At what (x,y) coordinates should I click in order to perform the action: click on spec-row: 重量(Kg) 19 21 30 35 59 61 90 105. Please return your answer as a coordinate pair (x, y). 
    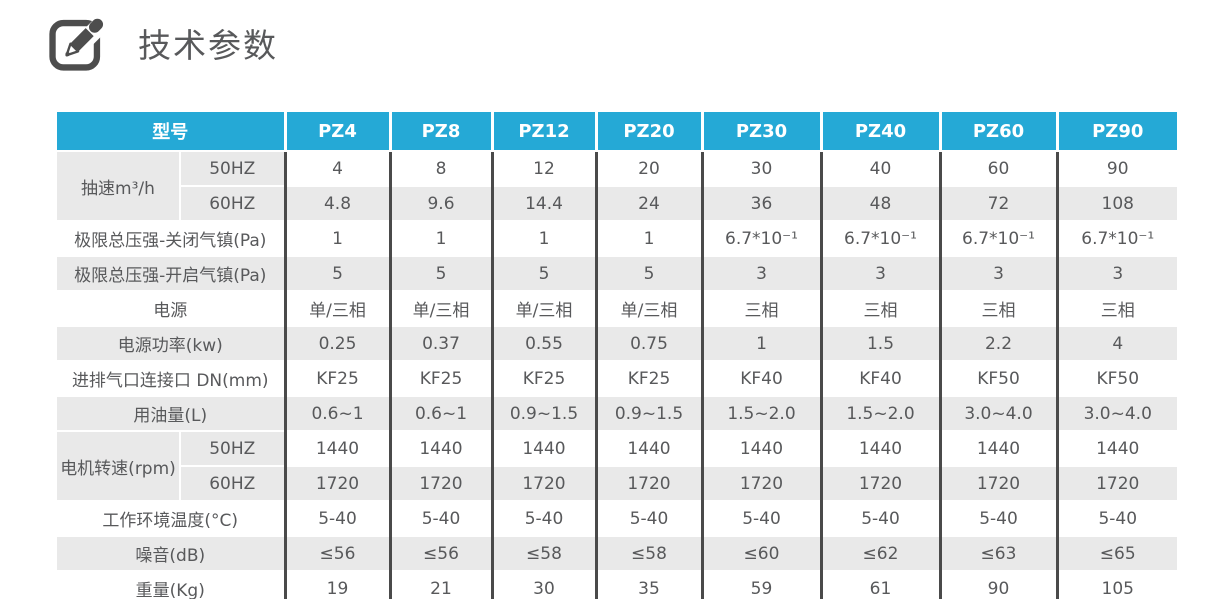
    Looking at the image, I should click on (617, 584).